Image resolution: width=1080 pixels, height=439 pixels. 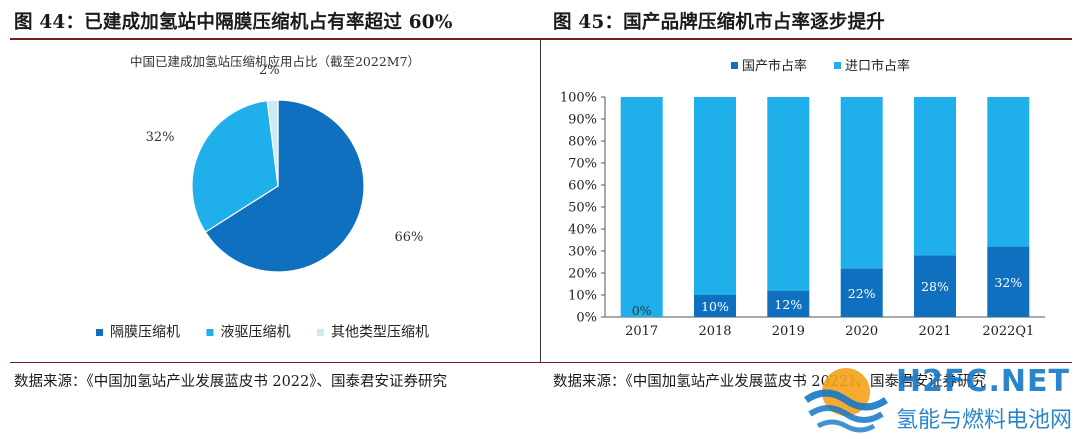 What do you see at coordinates (540, 201) in the screenshot?
I see `panel-divider` at bounding box center [540, 201].